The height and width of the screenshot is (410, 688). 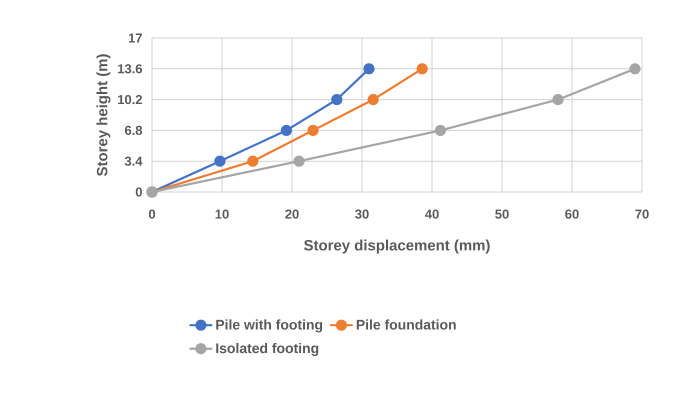 I want to click on y-tick-label: 0, so click(x=139, y=192).